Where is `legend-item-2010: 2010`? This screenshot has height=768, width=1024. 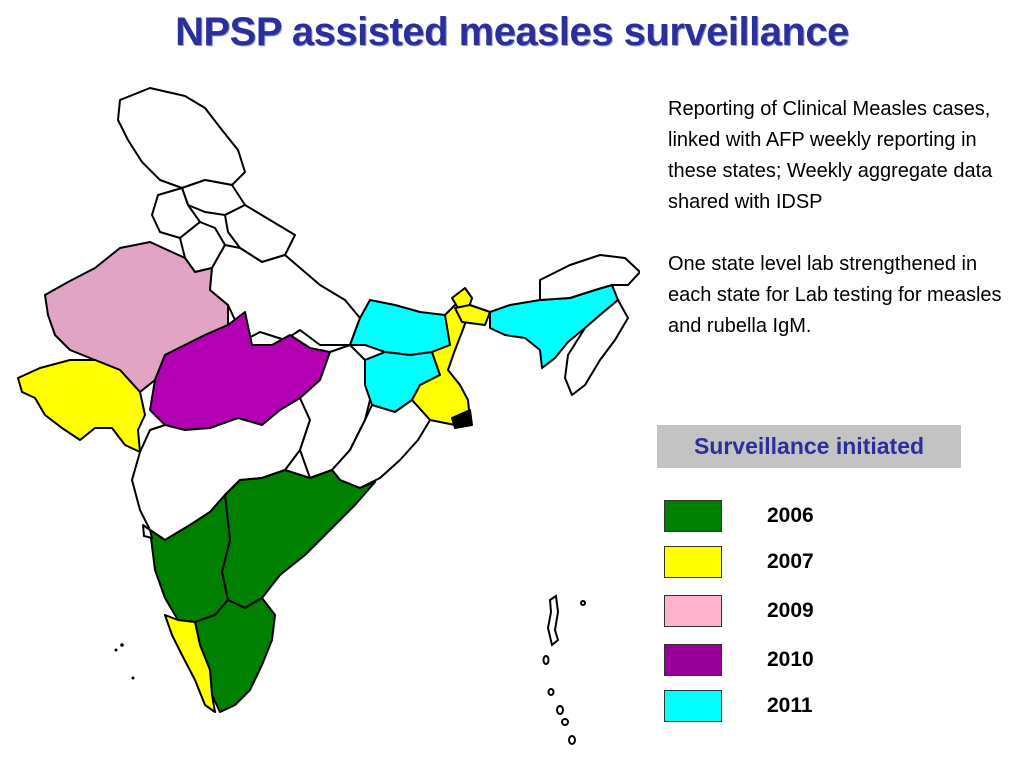
legend-item-2010: 2010 is located at coordinates (764, 661).